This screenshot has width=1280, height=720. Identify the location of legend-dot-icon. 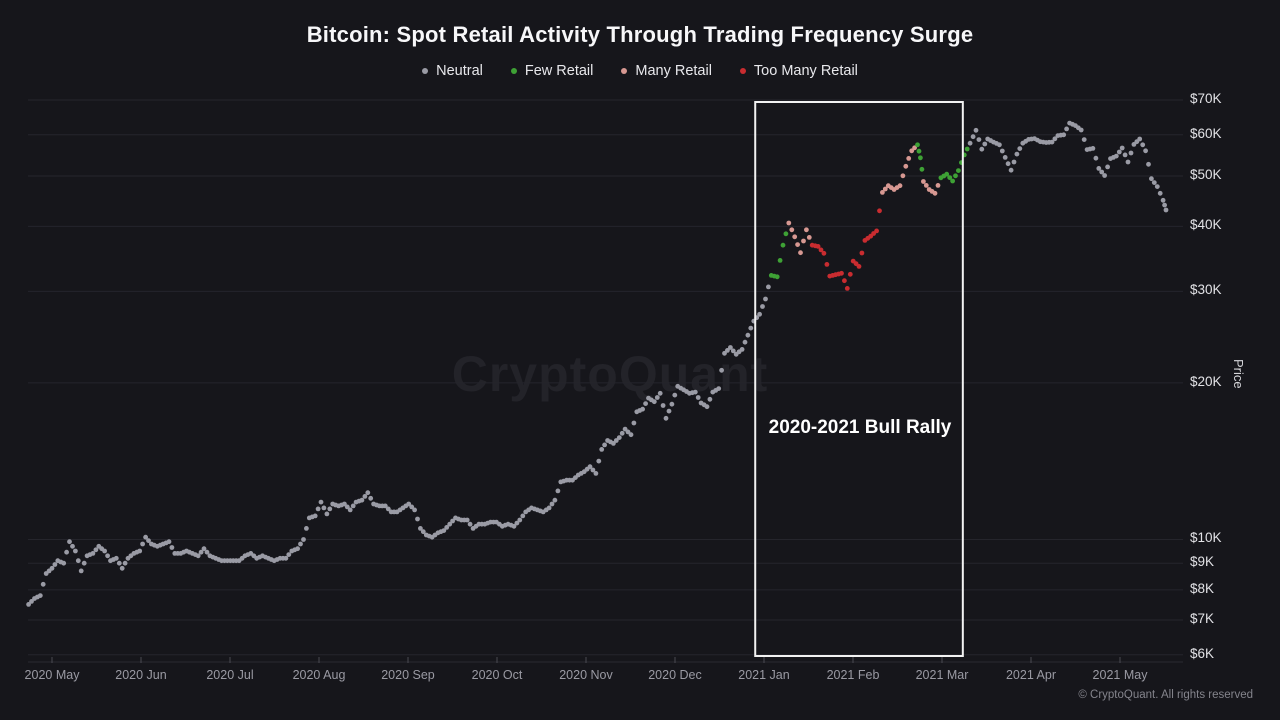
(425, 71).